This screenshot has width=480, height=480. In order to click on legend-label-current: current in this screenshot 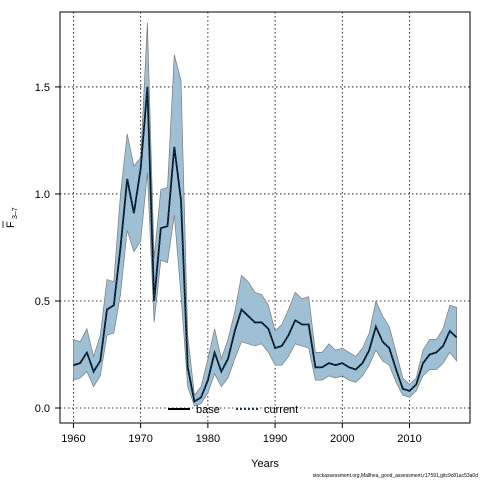, I will do `click(281, 410)`.